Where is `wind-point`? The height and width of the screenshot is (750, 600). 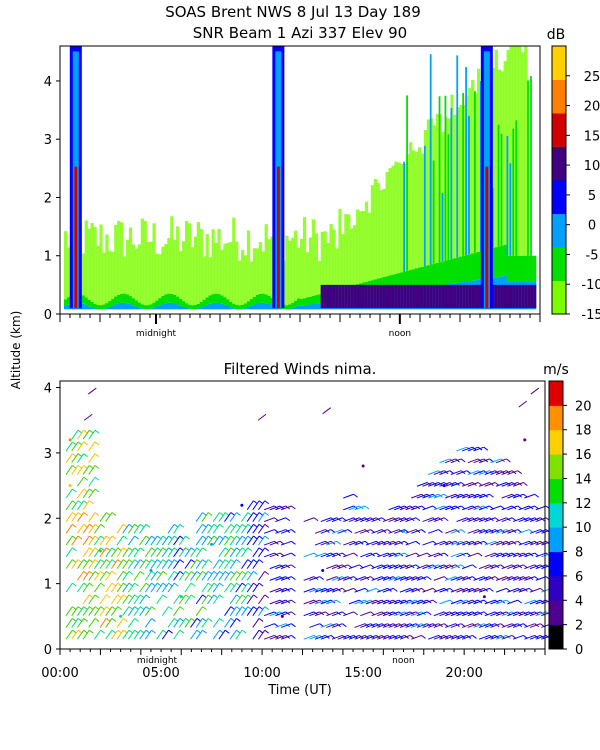
wind-point is located at coordinates (70, 486).